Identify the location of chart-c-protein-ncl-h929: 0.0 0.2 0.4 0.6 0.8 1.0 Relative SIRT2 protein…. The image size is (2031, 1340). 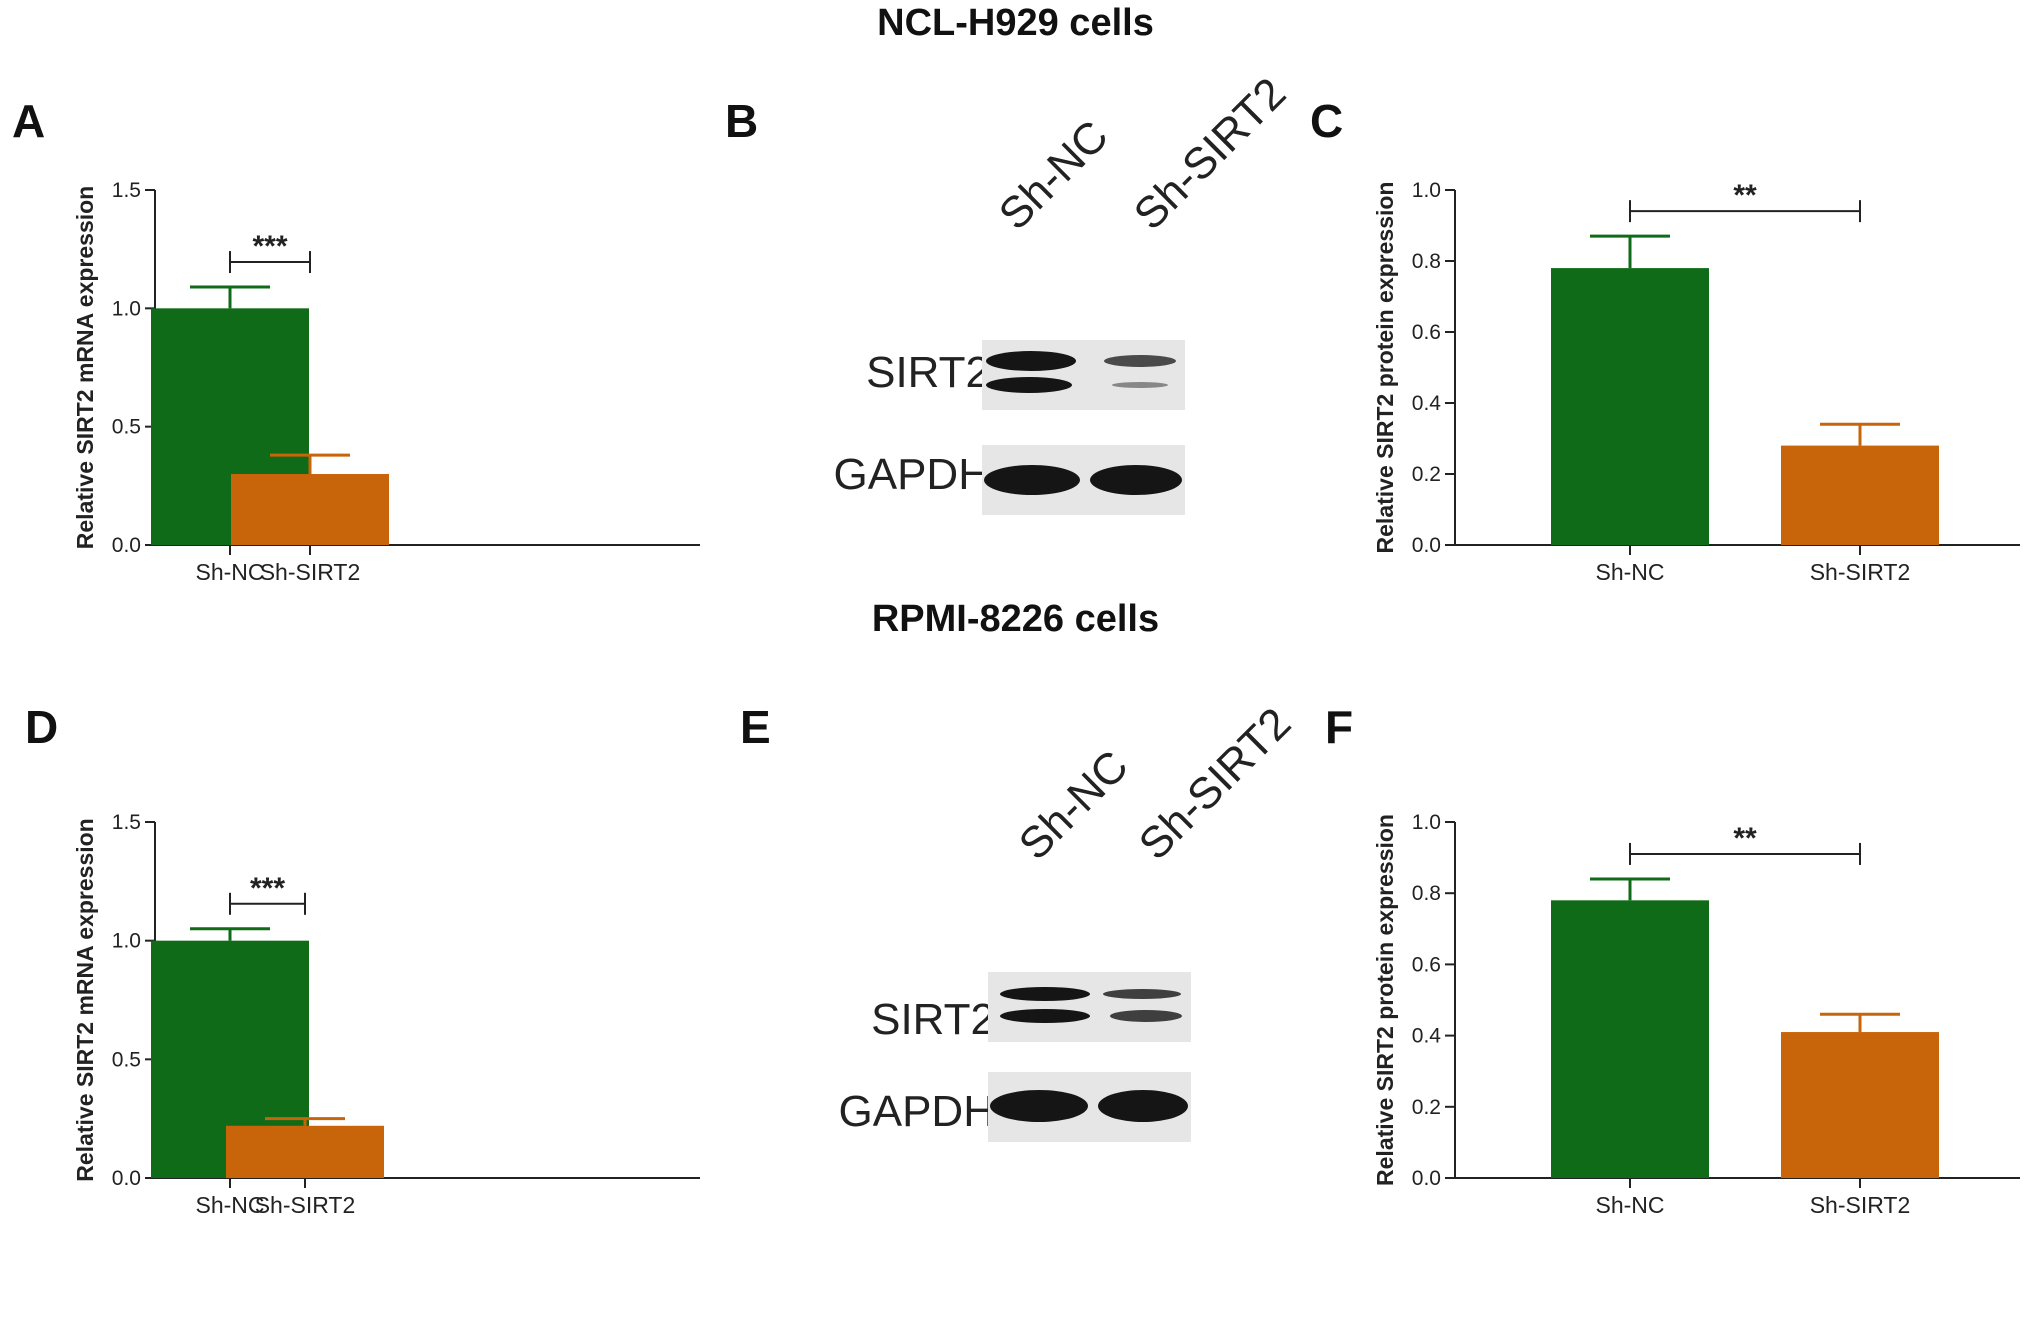
(1696, 382).